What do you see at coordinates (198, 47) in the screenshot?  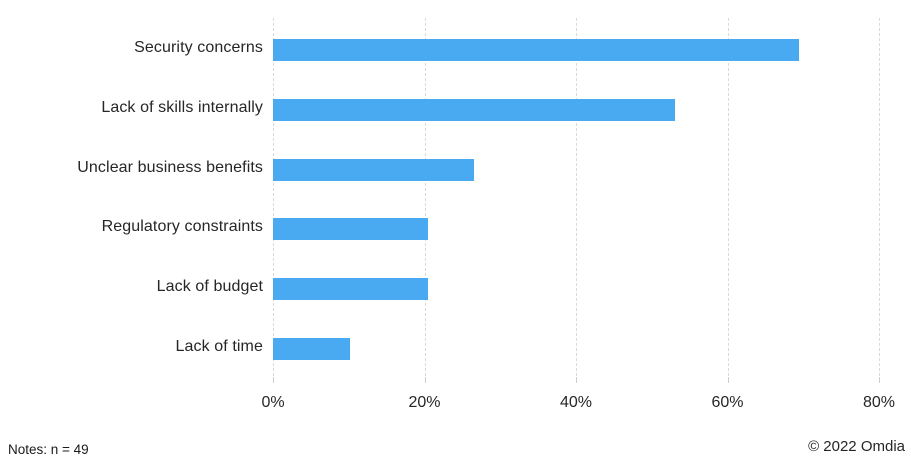 I see `category-label: Security concerns` at bounding box center [198, 47].